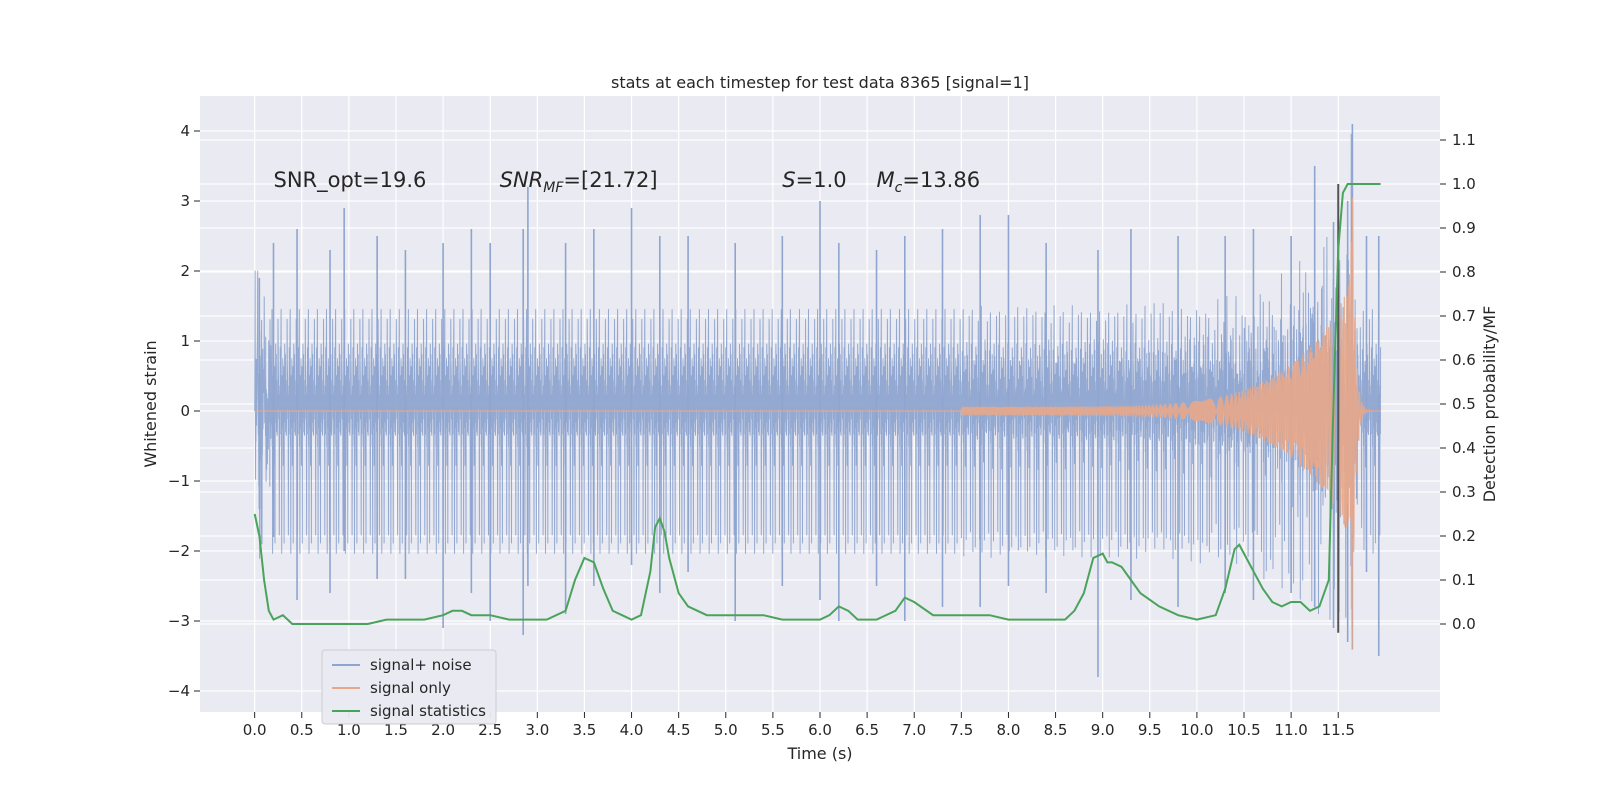 This screenshot has height=800, width=1600. I want to click on y-axis-left-label: Whitened strain, so click(150, 403).